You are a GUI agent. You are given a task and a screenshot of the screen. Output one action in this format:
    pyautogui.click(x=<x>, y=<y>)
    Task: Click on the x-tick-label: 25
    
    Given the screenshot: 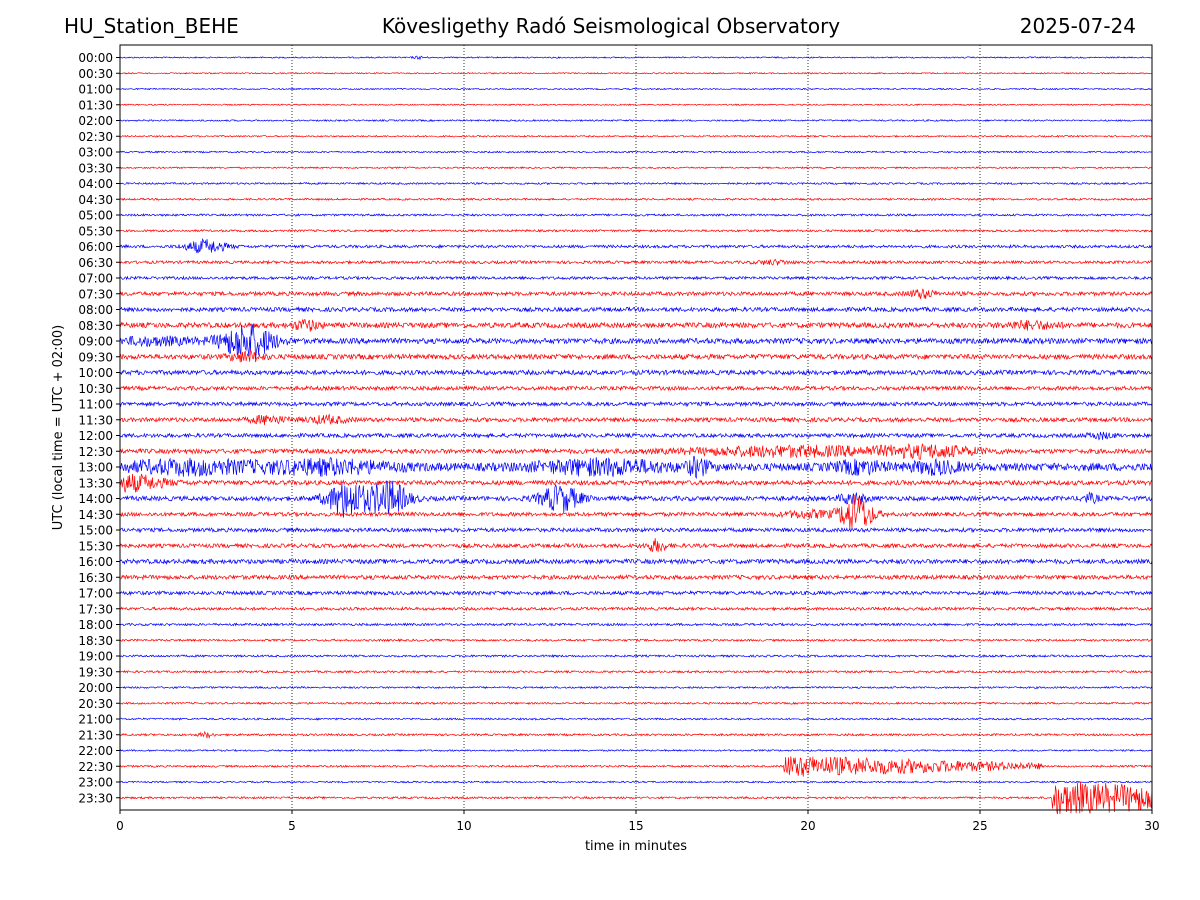 What is the action you would take?
    pyautogui.click(x=979, y=826)
    